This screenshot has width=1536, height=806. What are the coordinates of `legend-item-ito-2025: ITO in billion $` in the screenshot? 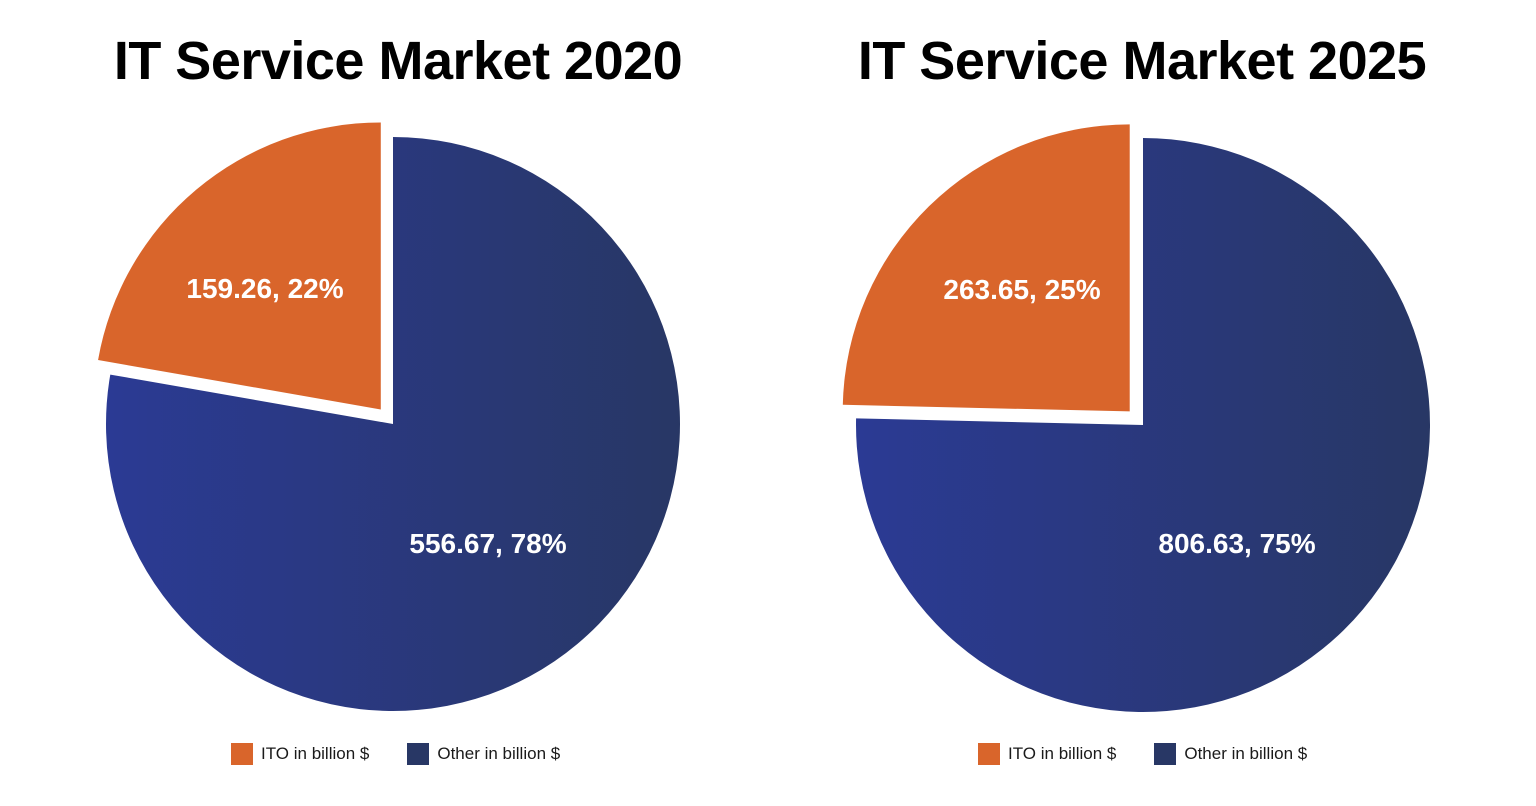 It's located at (1047, 754).